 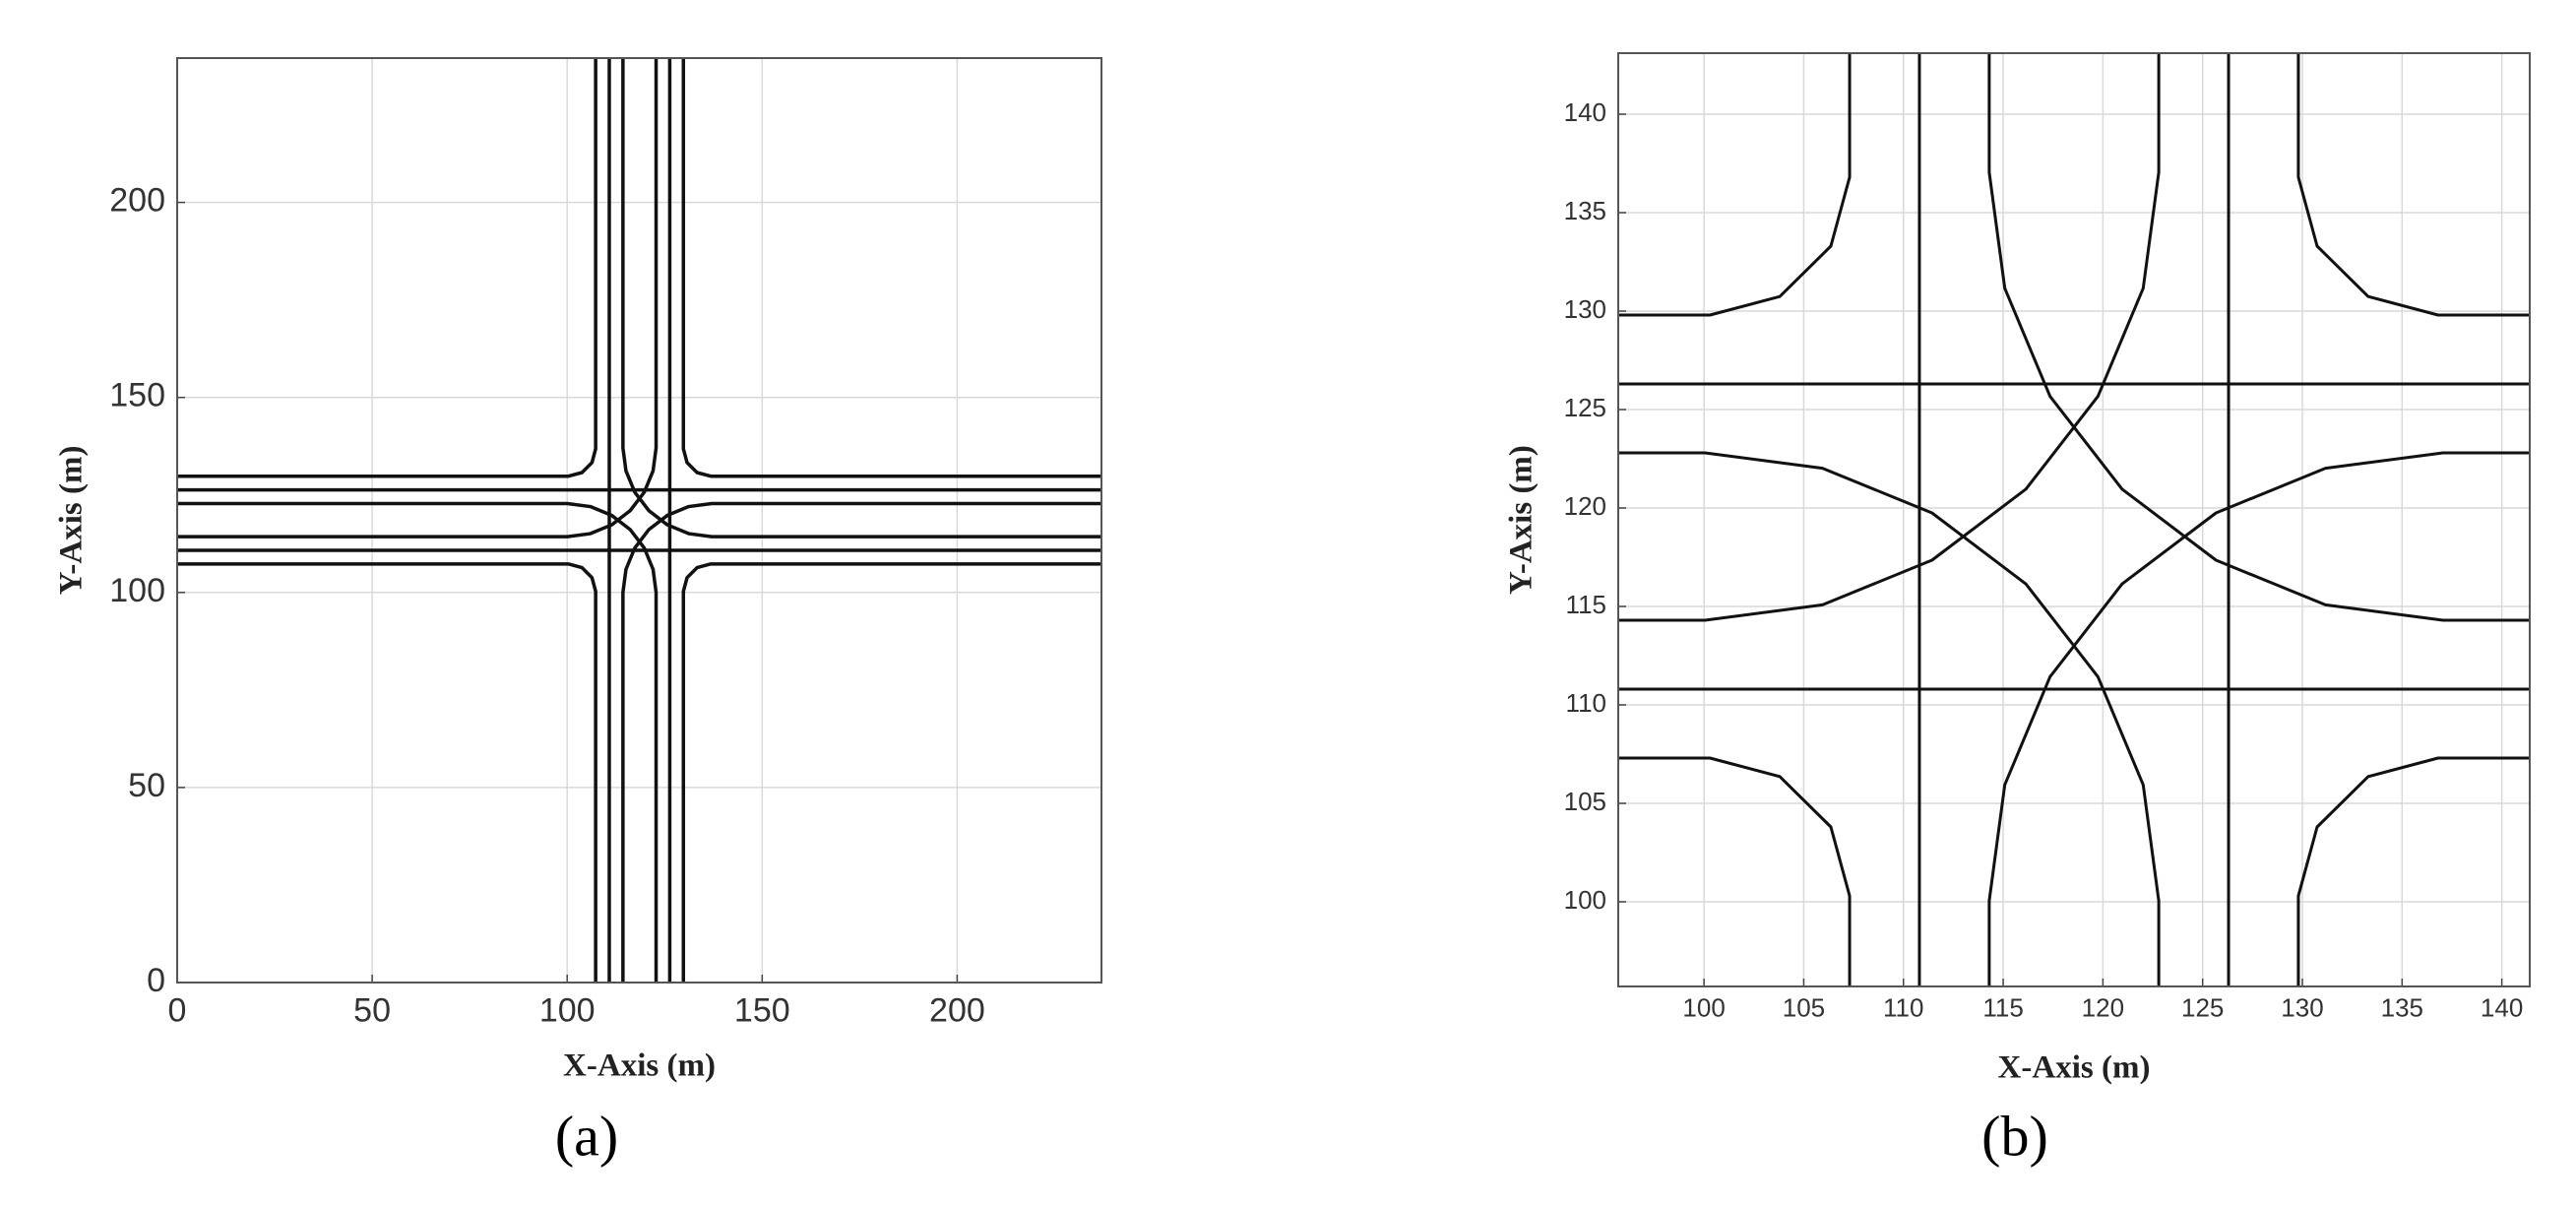 What do you see at coordinates (1903, 1007) in the screenshot?
I see `x-tick-label: 110` at bounding box center [1903, 1007].